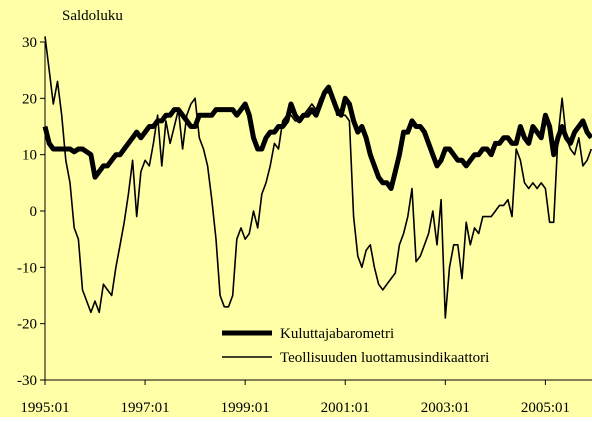 This screenshot has width=592, height=422. What do you see at coordinates (29, 99) in the screenshot?
I see `y-tick-label: 20` at bounding box center [29, 99].